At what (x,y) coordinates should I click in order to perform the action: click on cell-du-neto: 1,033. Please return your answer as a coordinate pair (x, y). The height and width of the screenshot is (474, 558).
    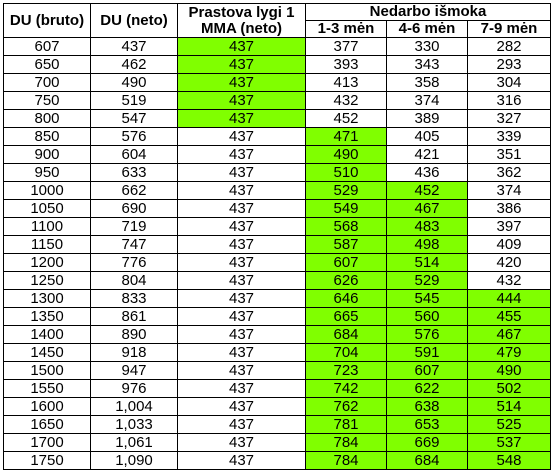
    Looking at the image, I should click on (134, 424).